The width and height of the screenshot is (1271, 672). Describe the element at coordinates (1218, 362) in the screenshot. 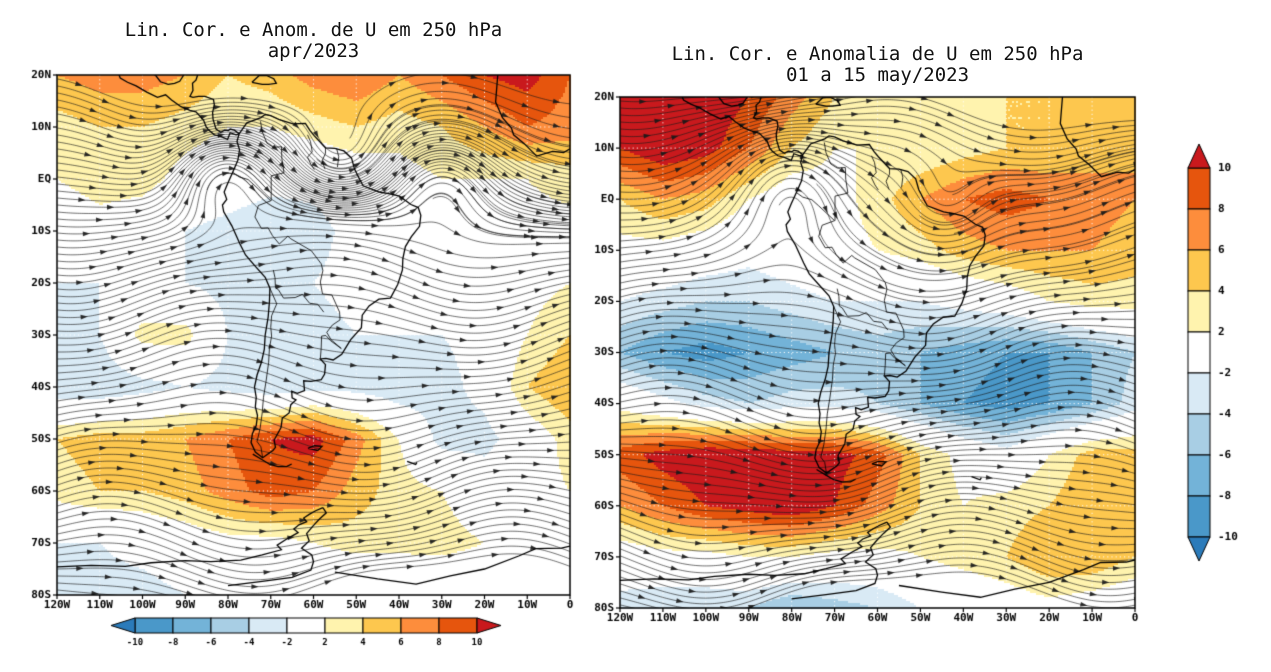

I see `colorbar-vertical` at that location.